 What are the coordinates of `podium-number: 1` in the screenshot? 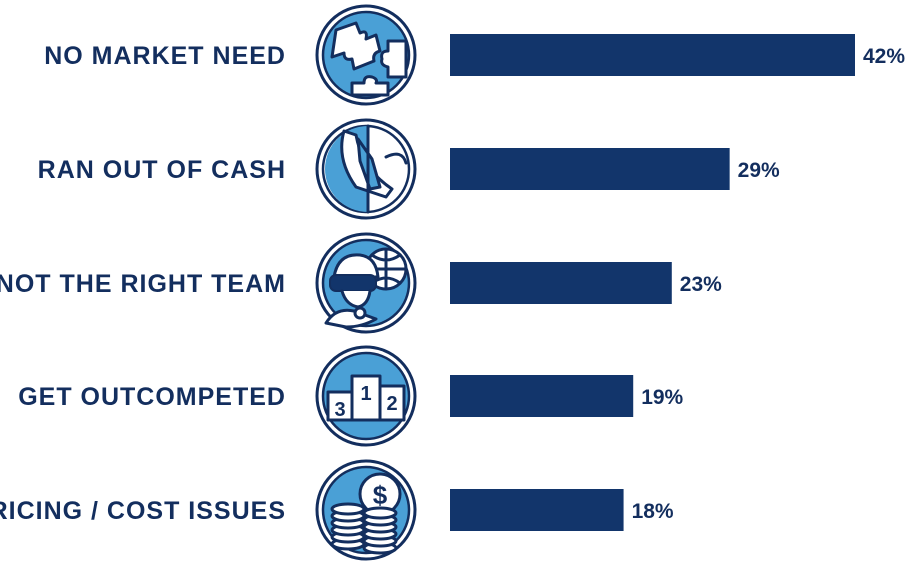 It's located at (365, 394).